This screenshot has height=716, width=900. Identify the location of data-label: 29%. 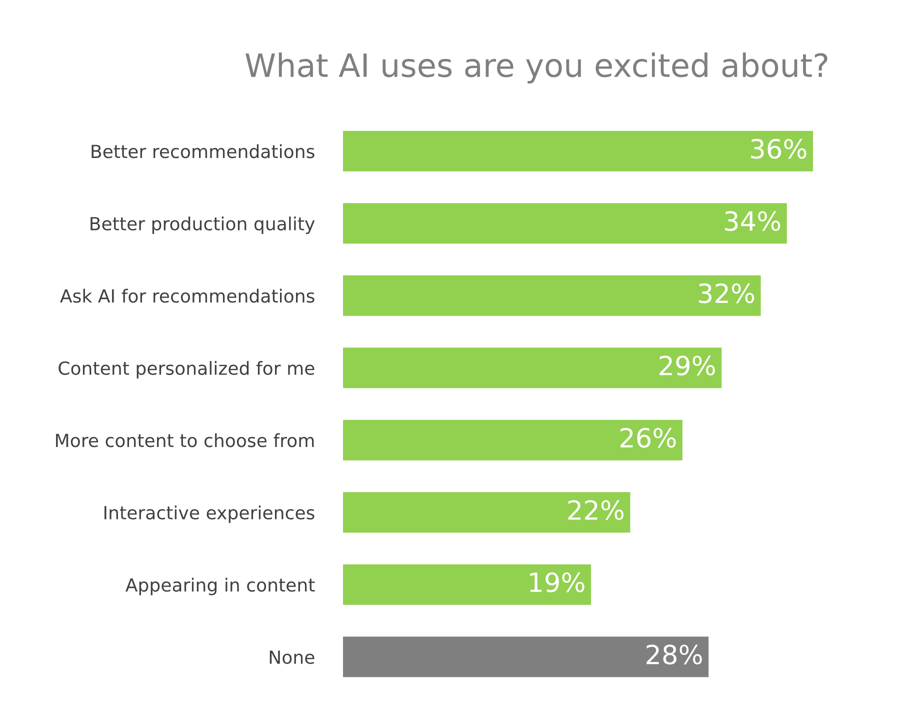
(687, 366).